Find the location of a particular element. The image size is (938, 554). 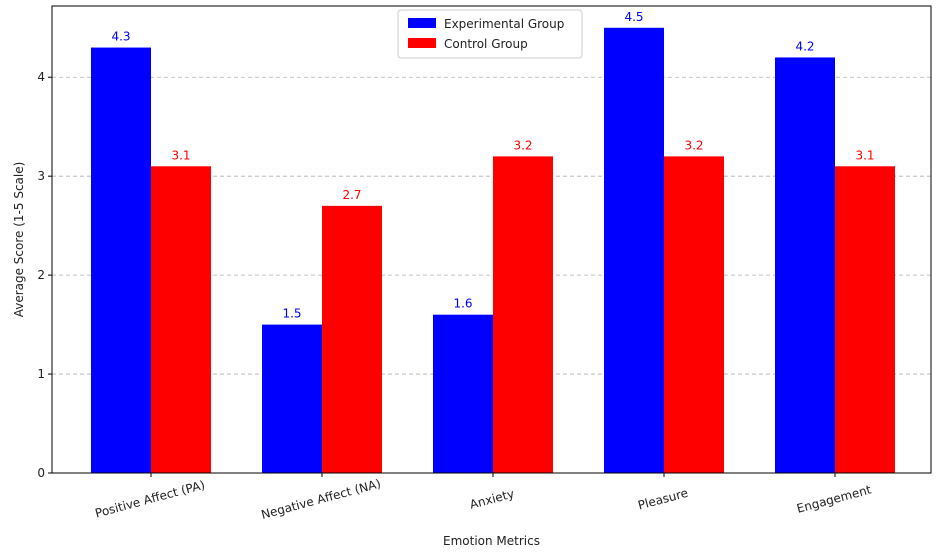

y-axis-label: Average Score (1-5 Scale) is located at coordinates (19, 240).